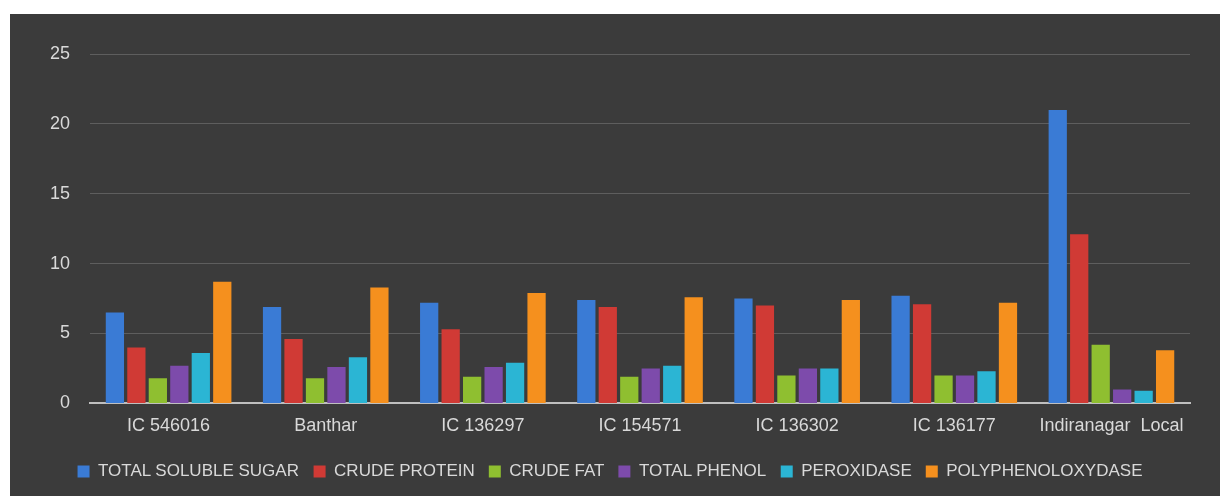 The height and width of the screenshot is (499, 1223). I want to click on legend-label: TOTAL PHENOL, so click(702, 471).